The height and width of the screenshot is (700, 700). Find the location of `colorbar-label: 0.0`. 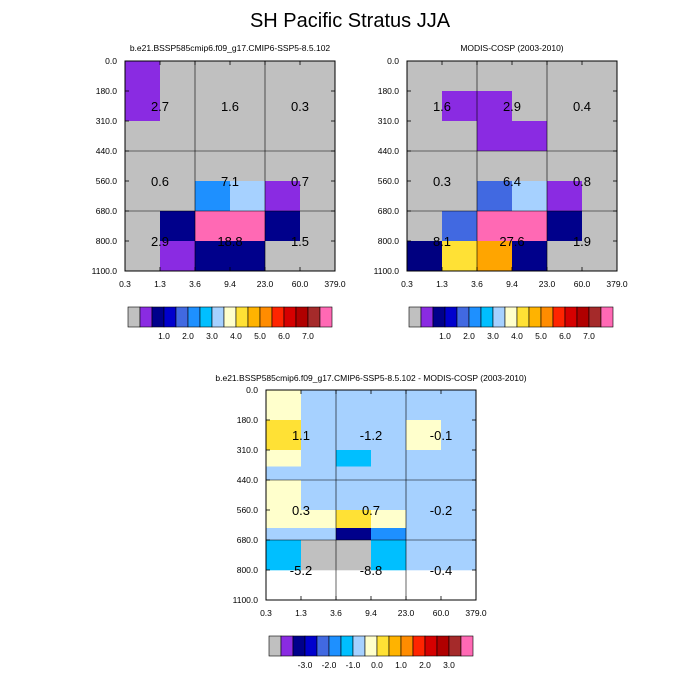

colorbar-label: 0.0 is located at coordinates (377, 665).